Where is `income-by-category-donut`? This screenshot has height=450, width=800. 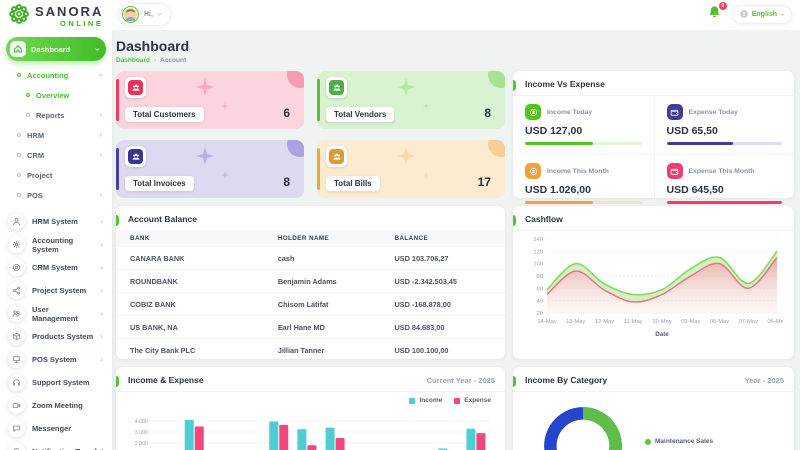 income-by-category-donut is located at coordinates (583, 424).